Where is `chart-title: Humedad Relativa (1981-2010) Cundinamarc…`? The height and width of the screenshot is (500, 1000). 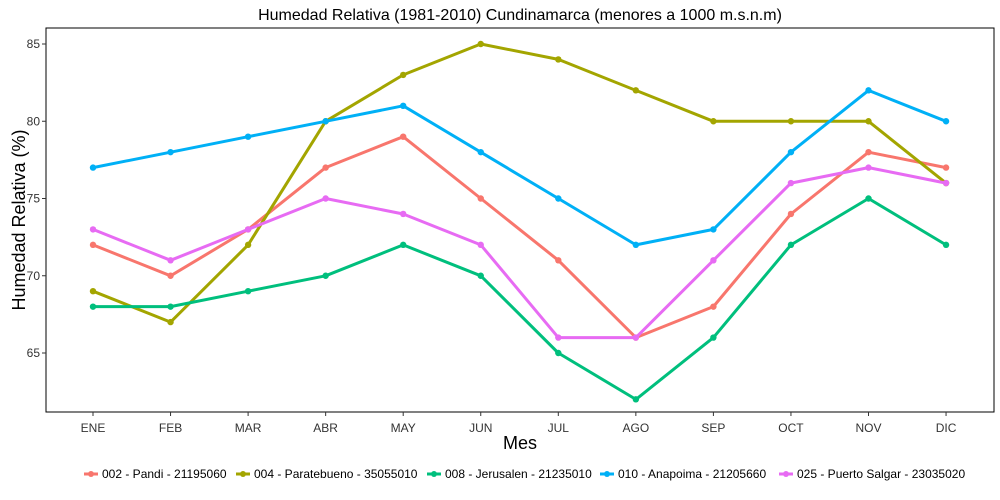 chart-title: Humedad Relativa (1981-2010) Cundinamarc… is located at coordinates (520, 15).